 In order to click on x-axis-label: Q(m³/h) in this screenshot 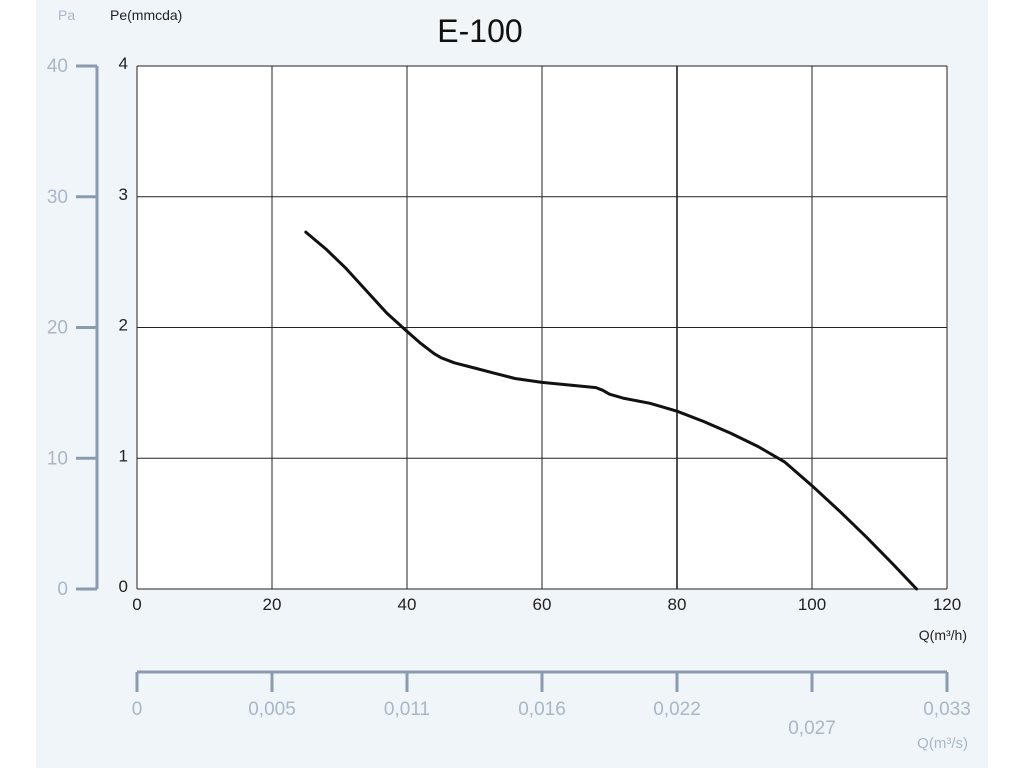, I will do `click(943, 635)`.